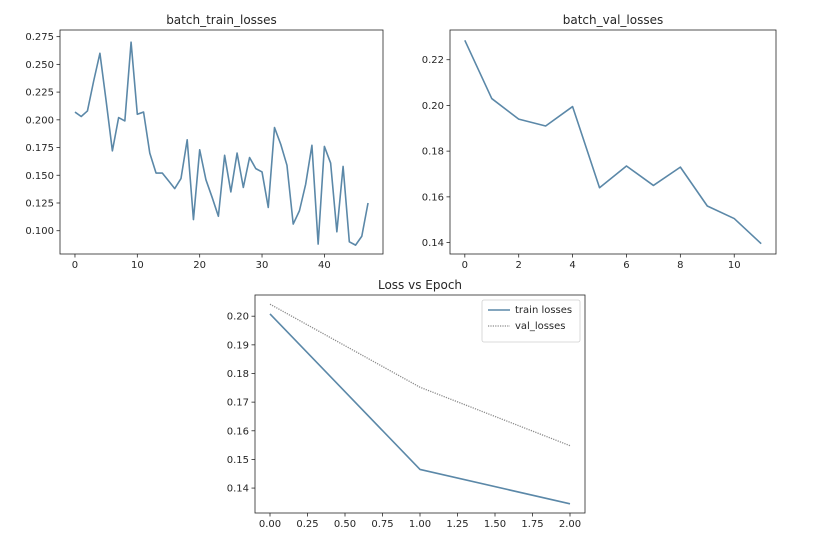  What do you see at coordinates (420, 285) in the screenshot?
I see `chart-title: Loss vs Epoch` at bounding box center [420, 285].